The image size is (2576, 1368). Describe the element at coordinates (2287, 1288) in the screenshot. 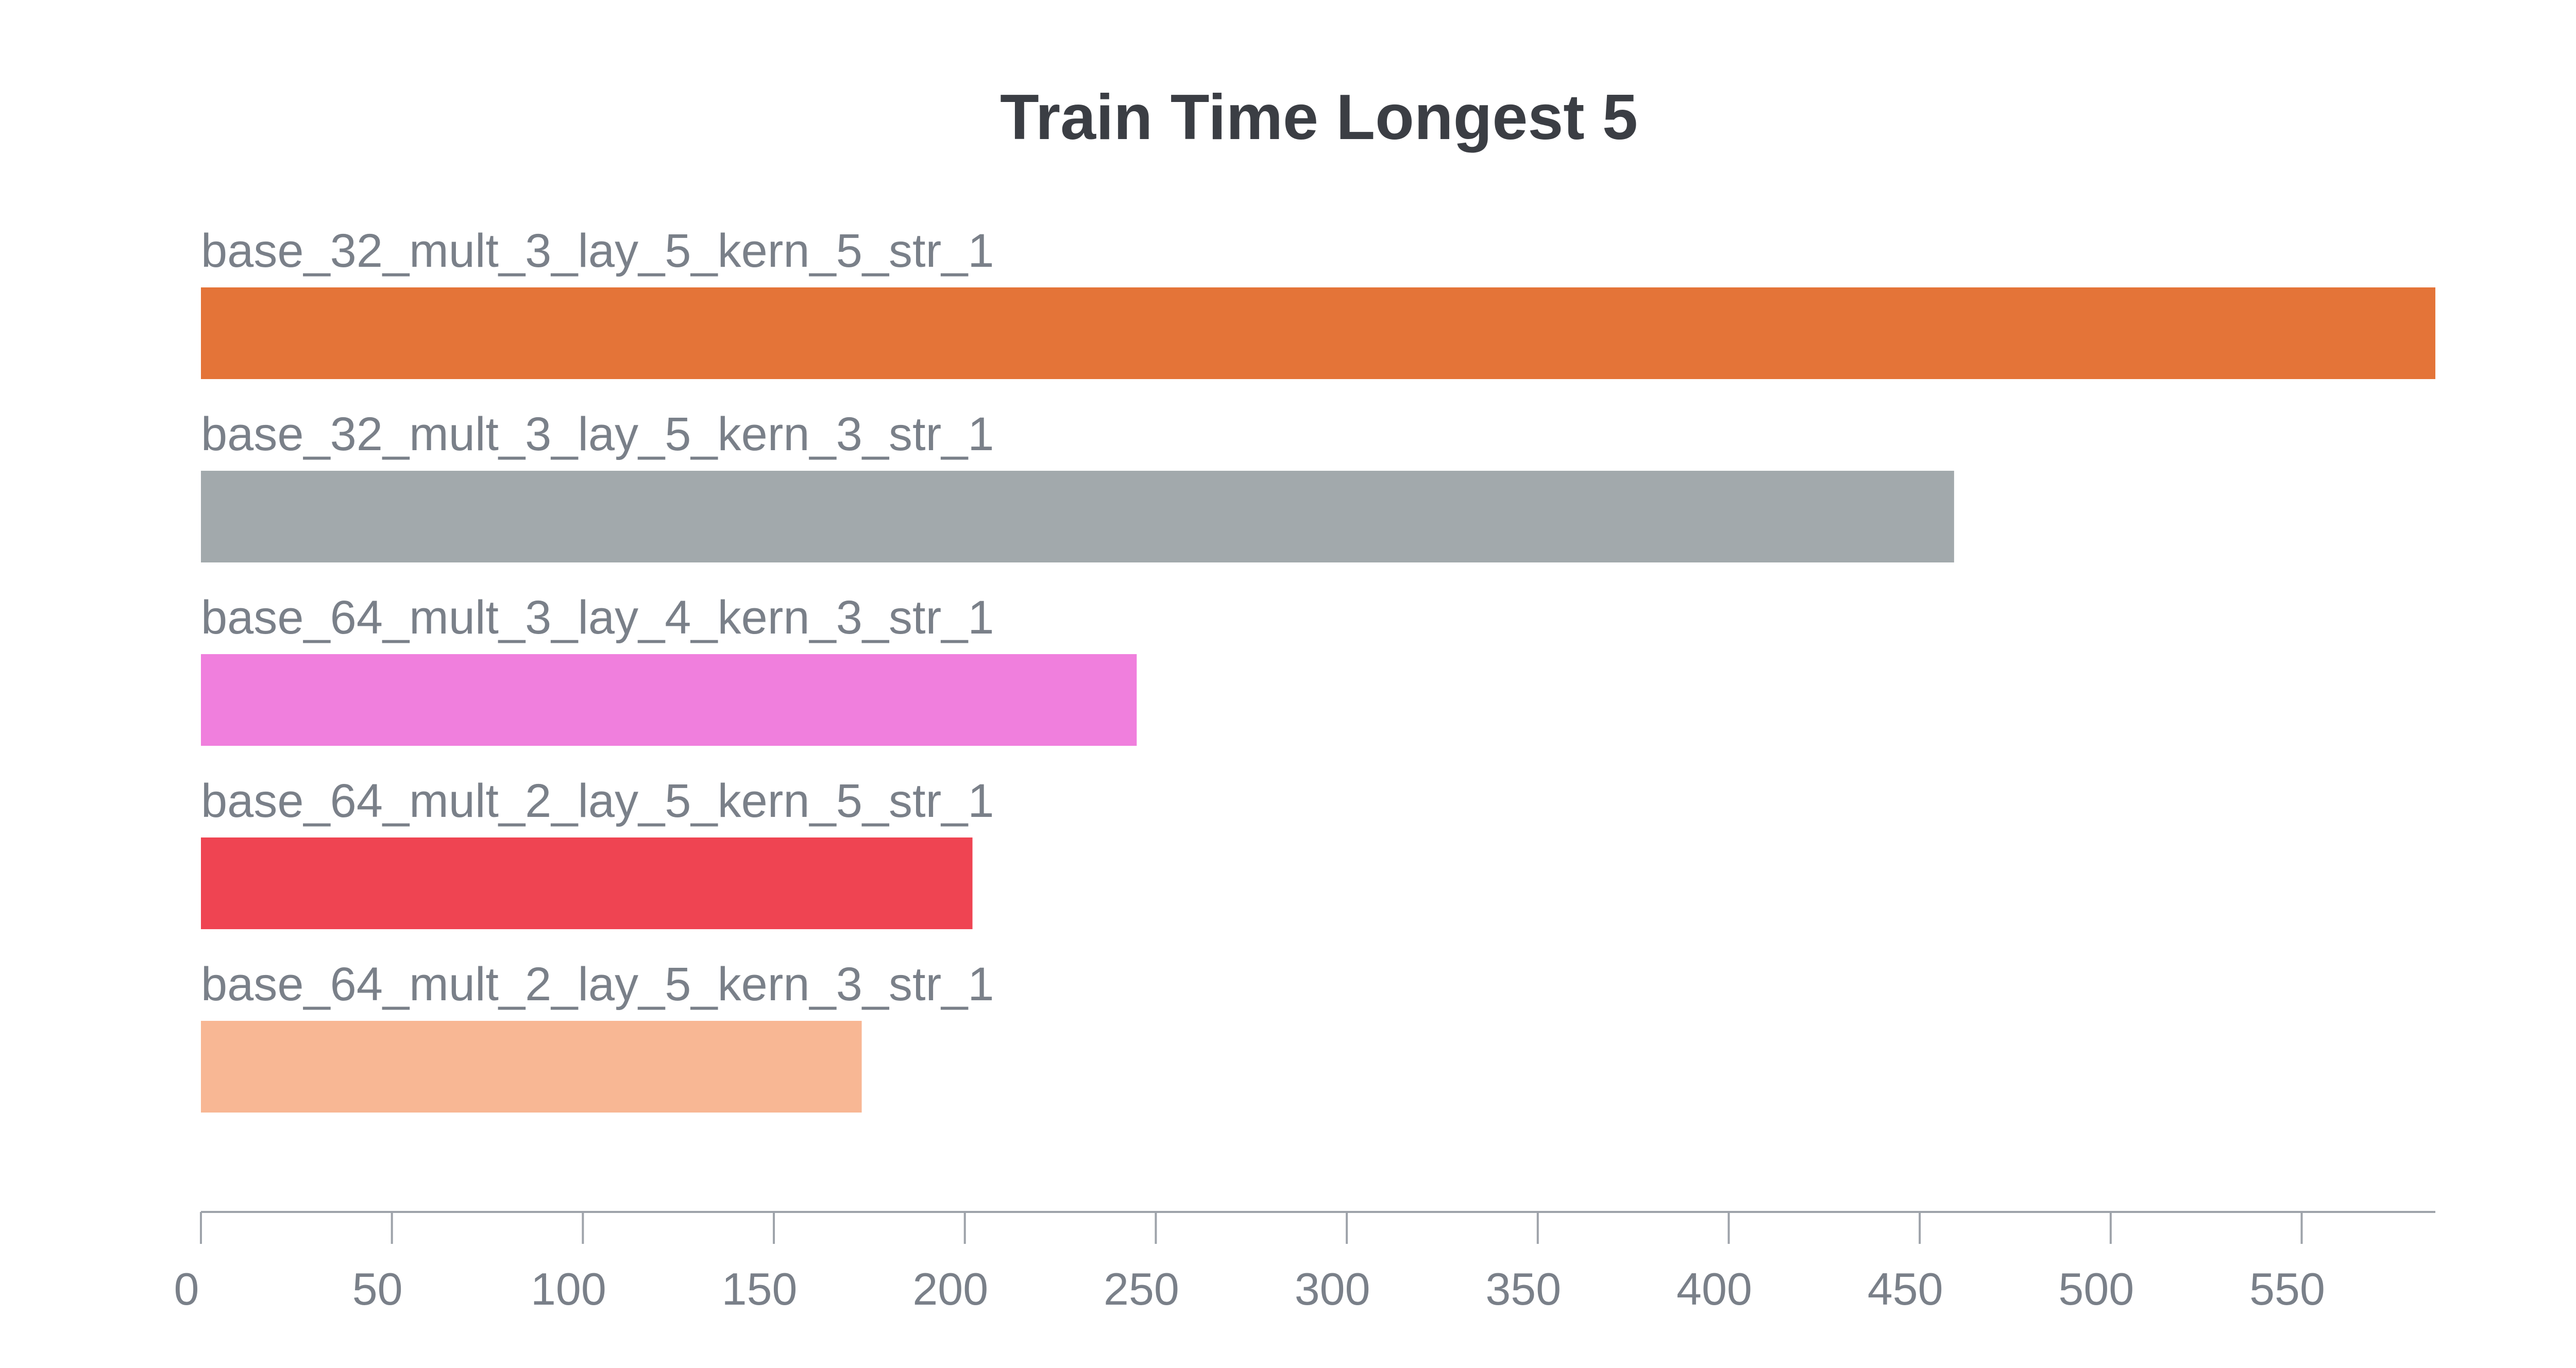

I see `x-tick-label: 550` at that location.